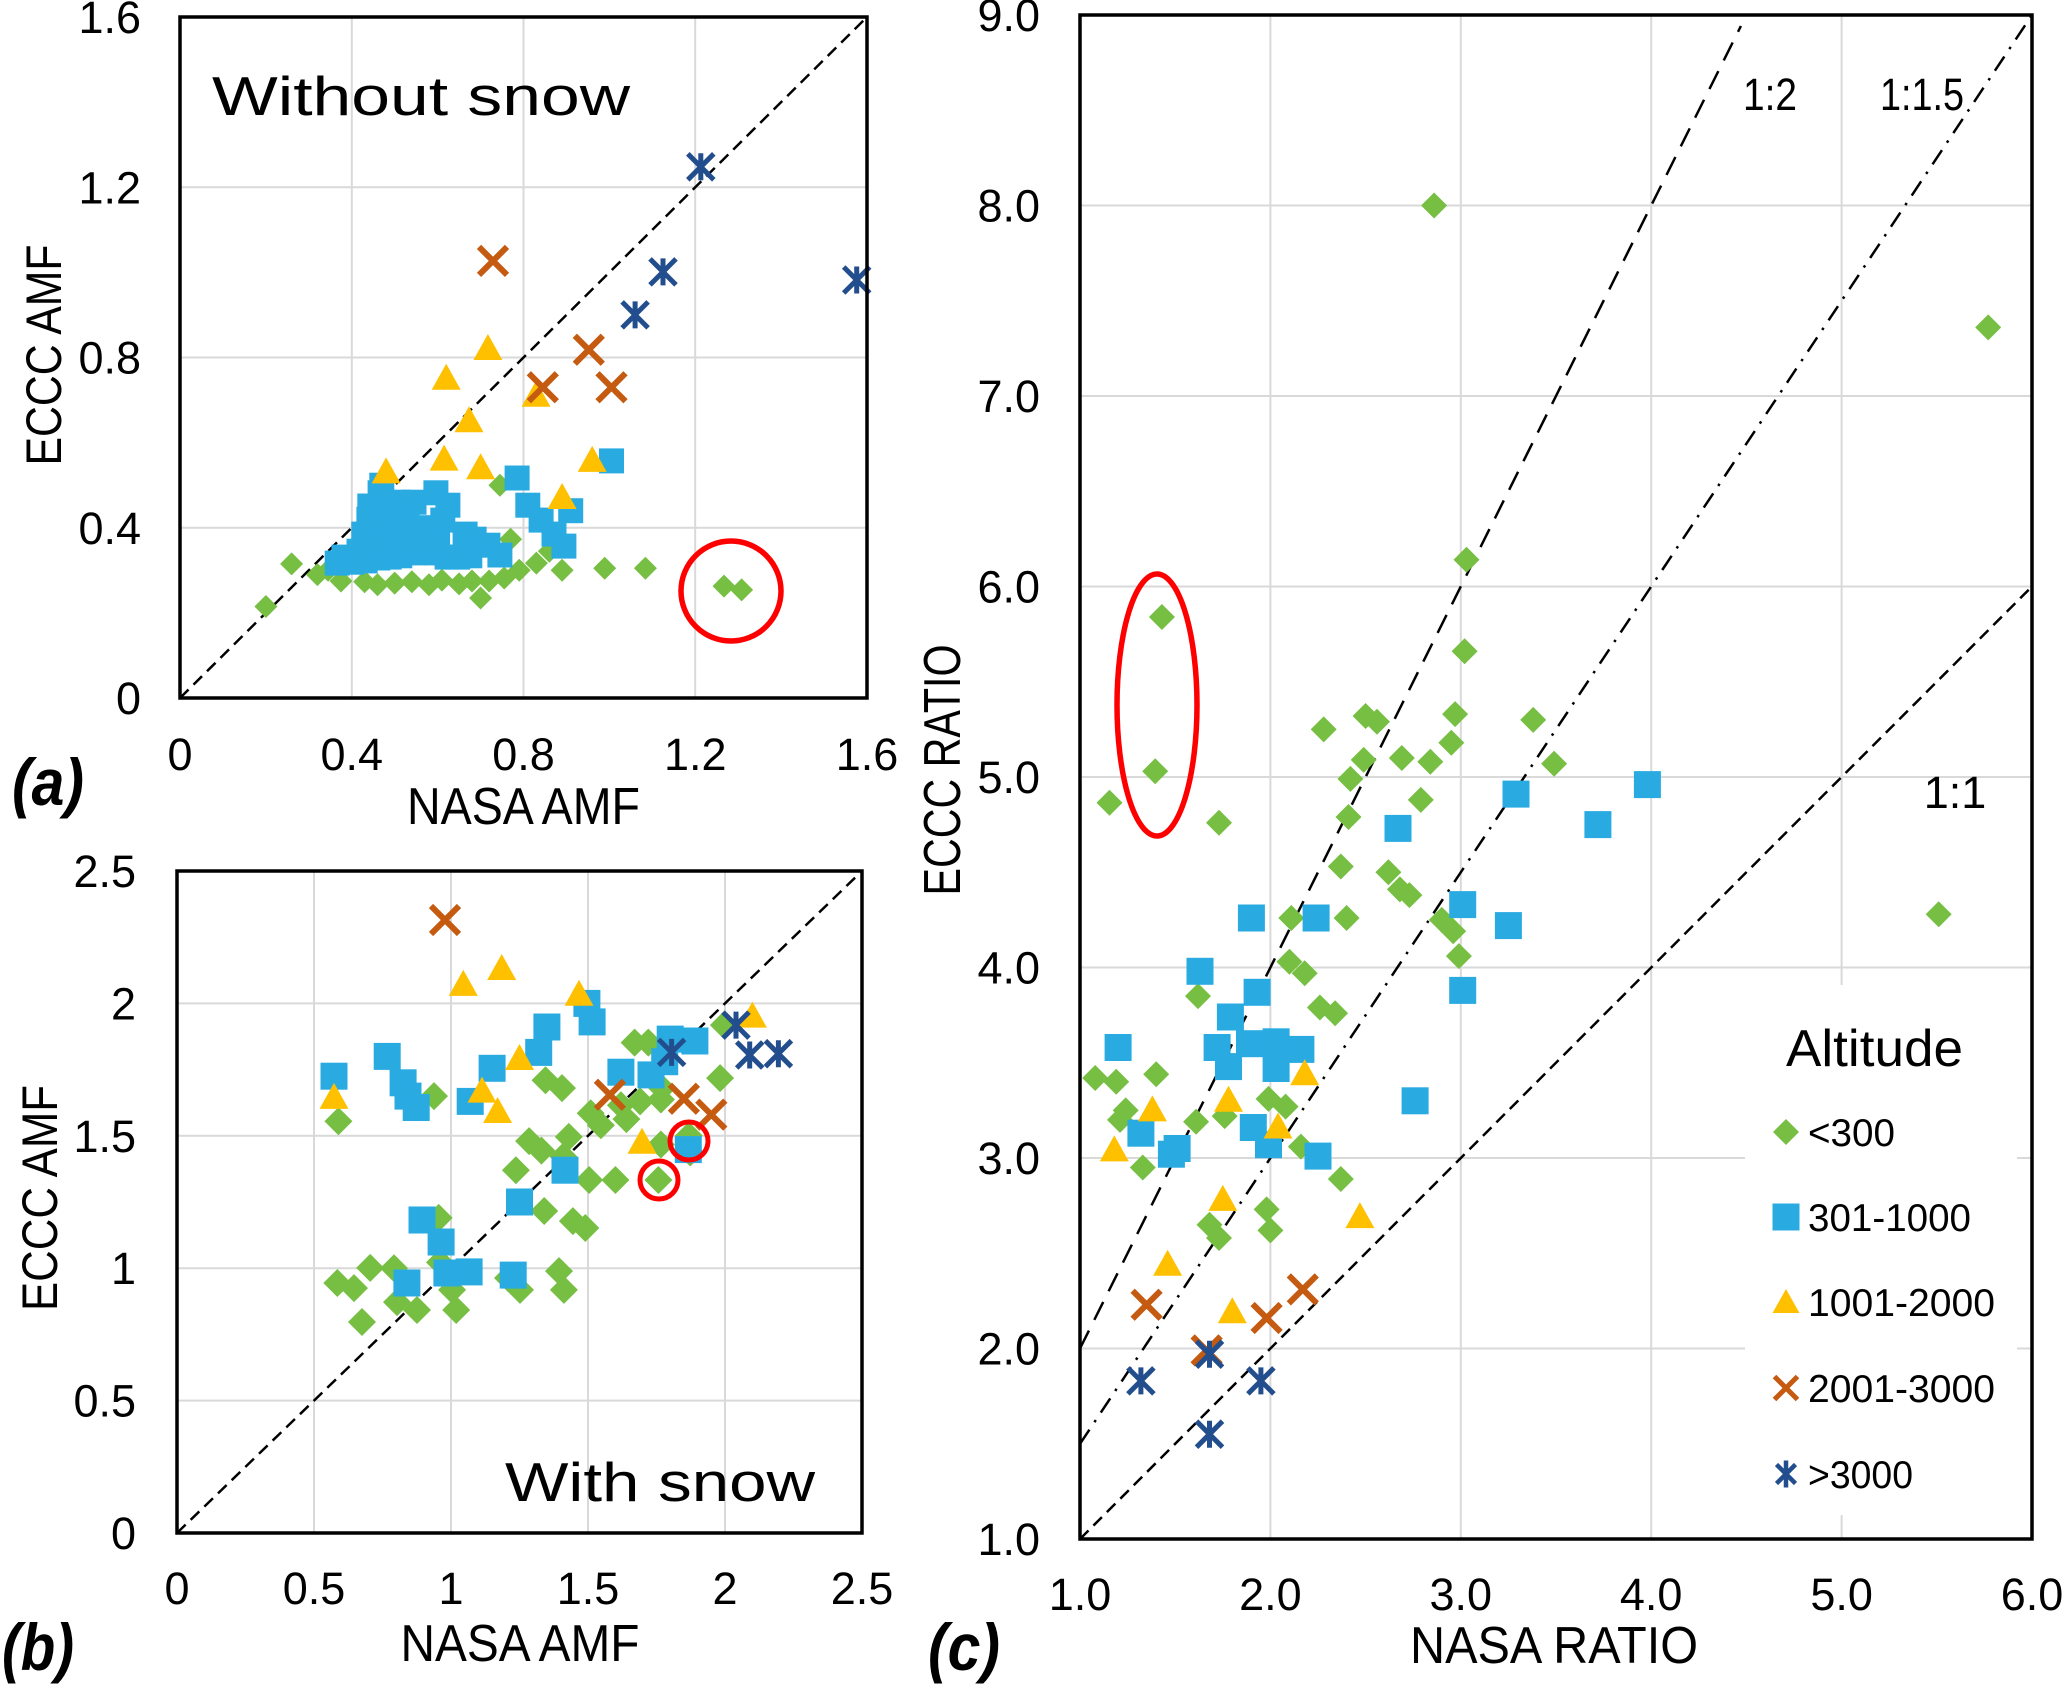  Describe the element at coordinates (964, 1647) in the screenshot. I see `svg-text: (c)` at that location.